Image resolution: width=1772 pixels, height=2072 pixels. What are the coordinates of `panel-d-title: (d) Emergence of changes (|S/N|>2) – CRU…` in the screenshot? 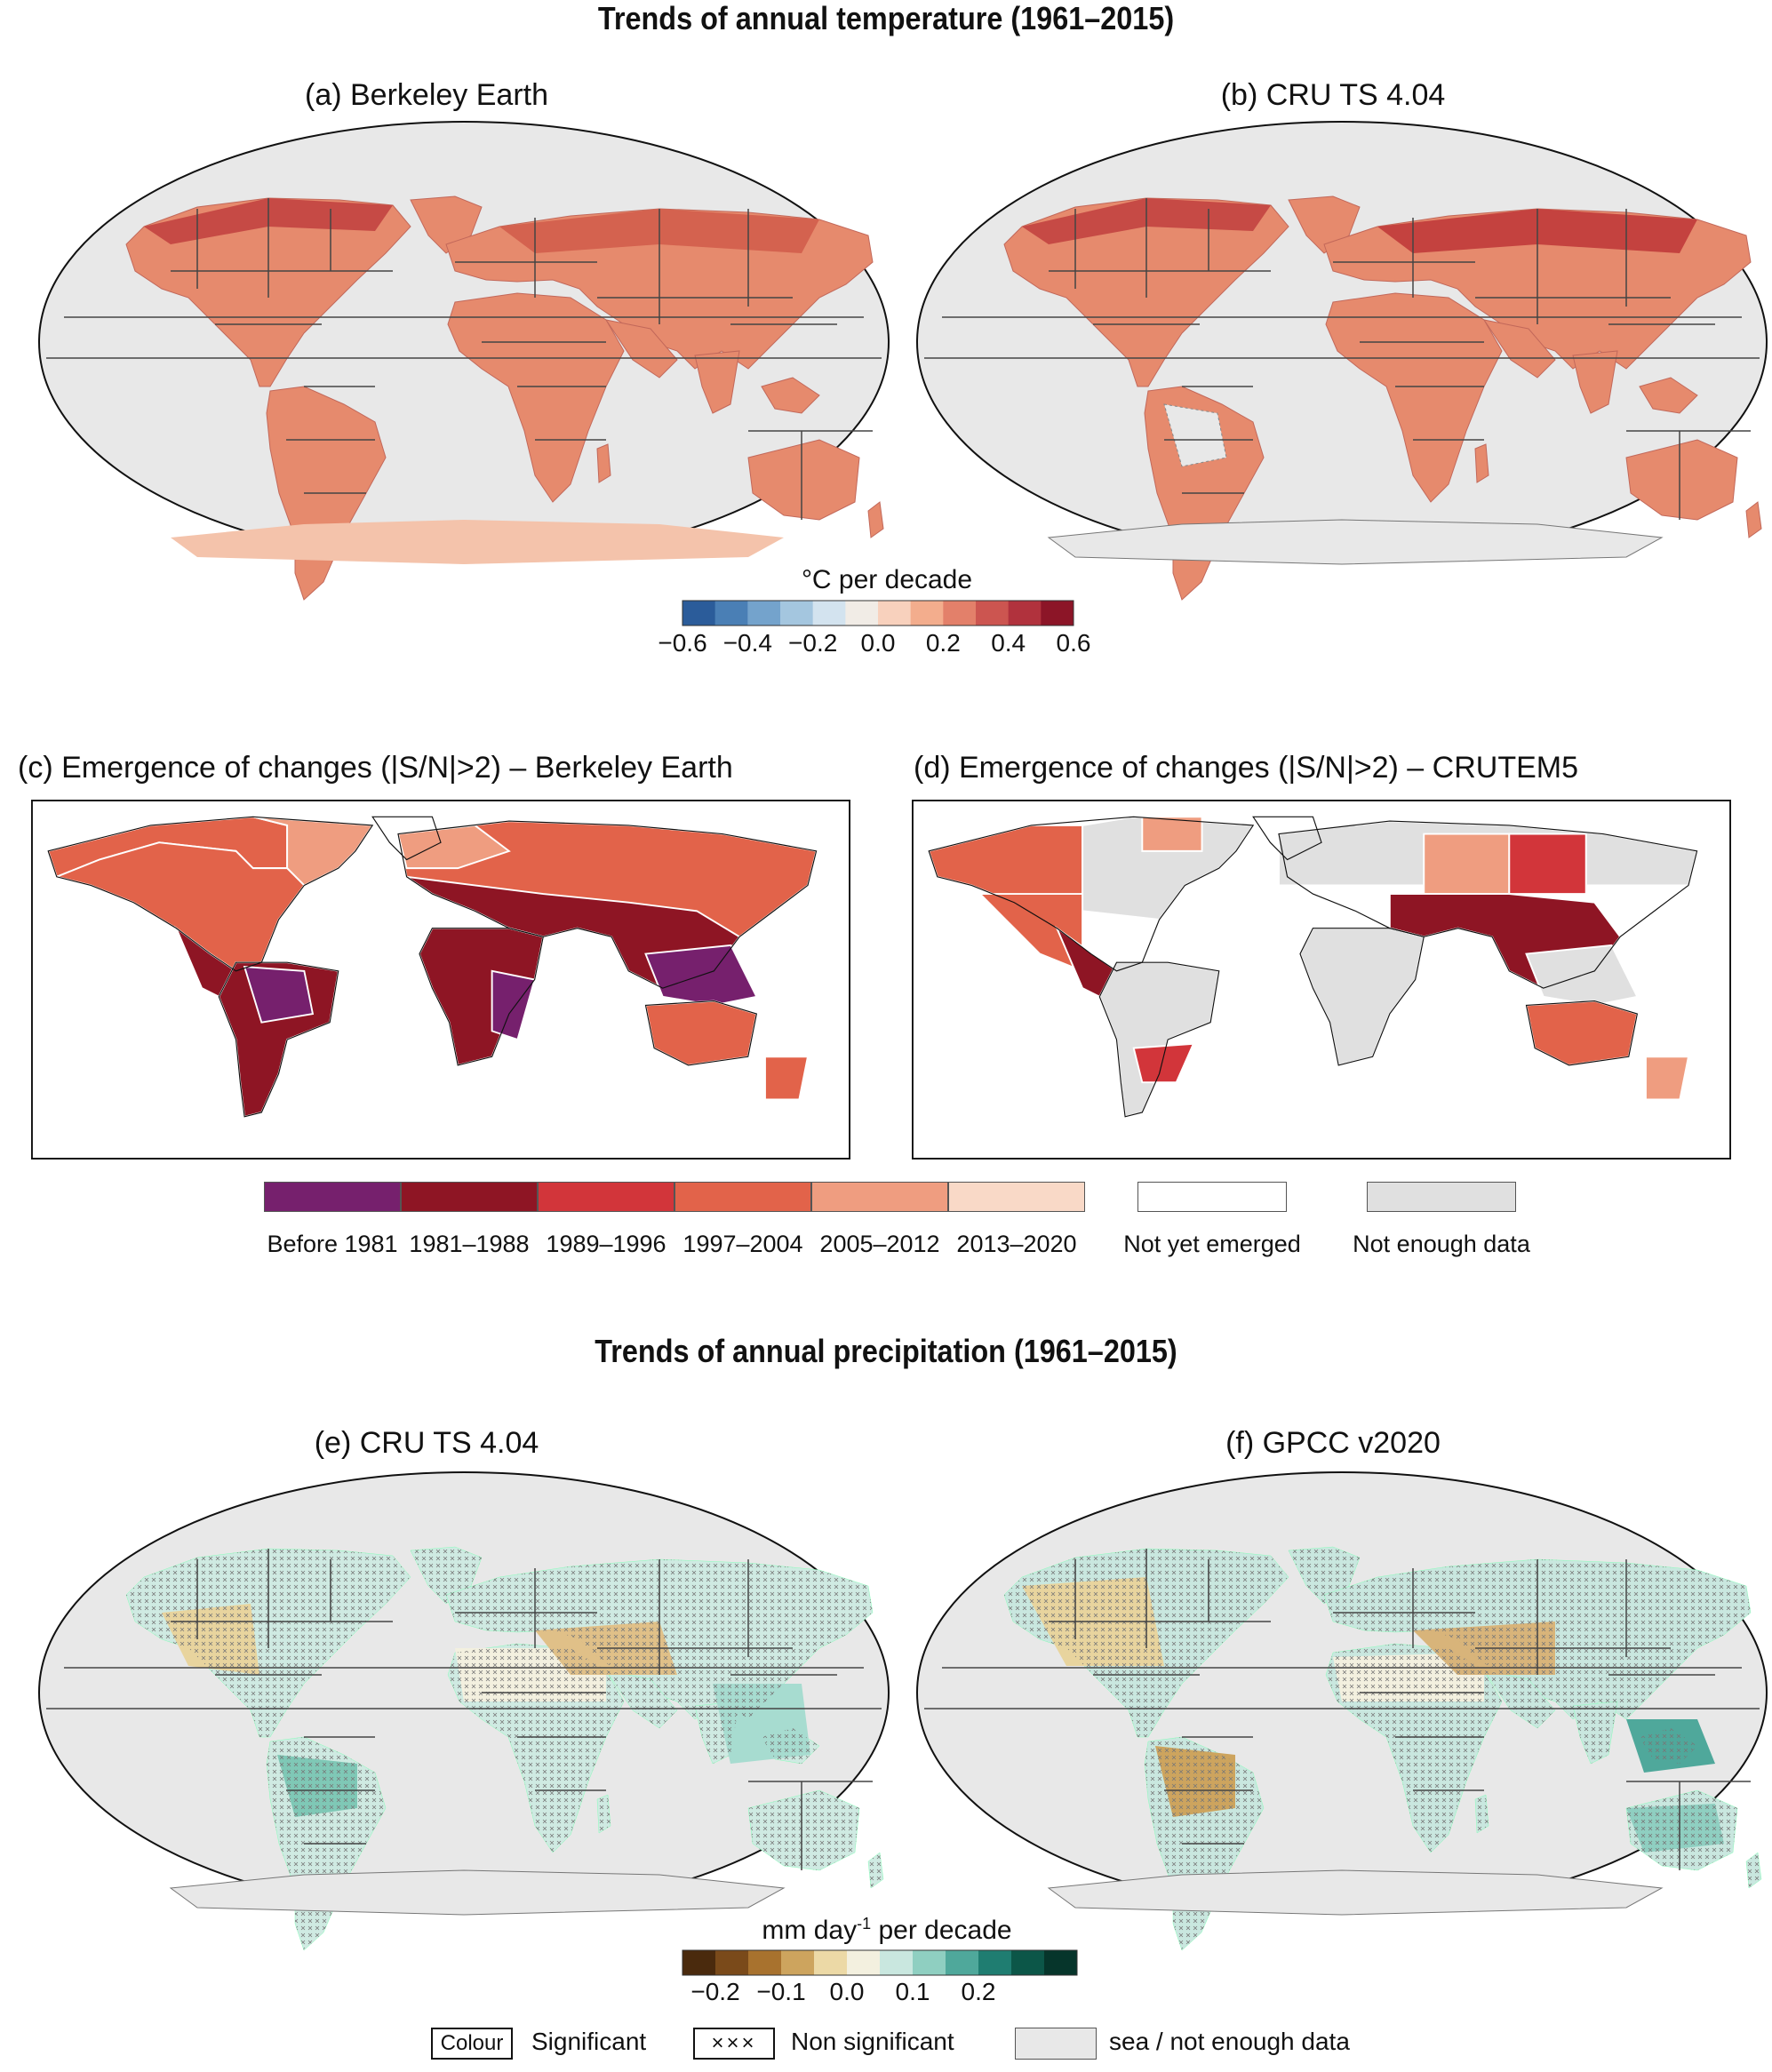 It's located at (1246, 768).